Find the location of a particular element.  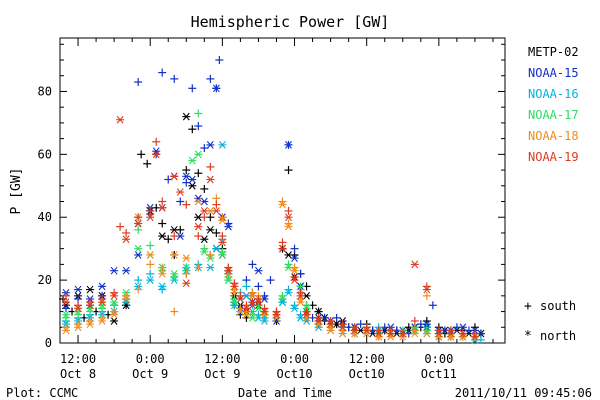

plot-timestamp: 2011/10/11 09:45:06 is located at coordinates (523, 393).